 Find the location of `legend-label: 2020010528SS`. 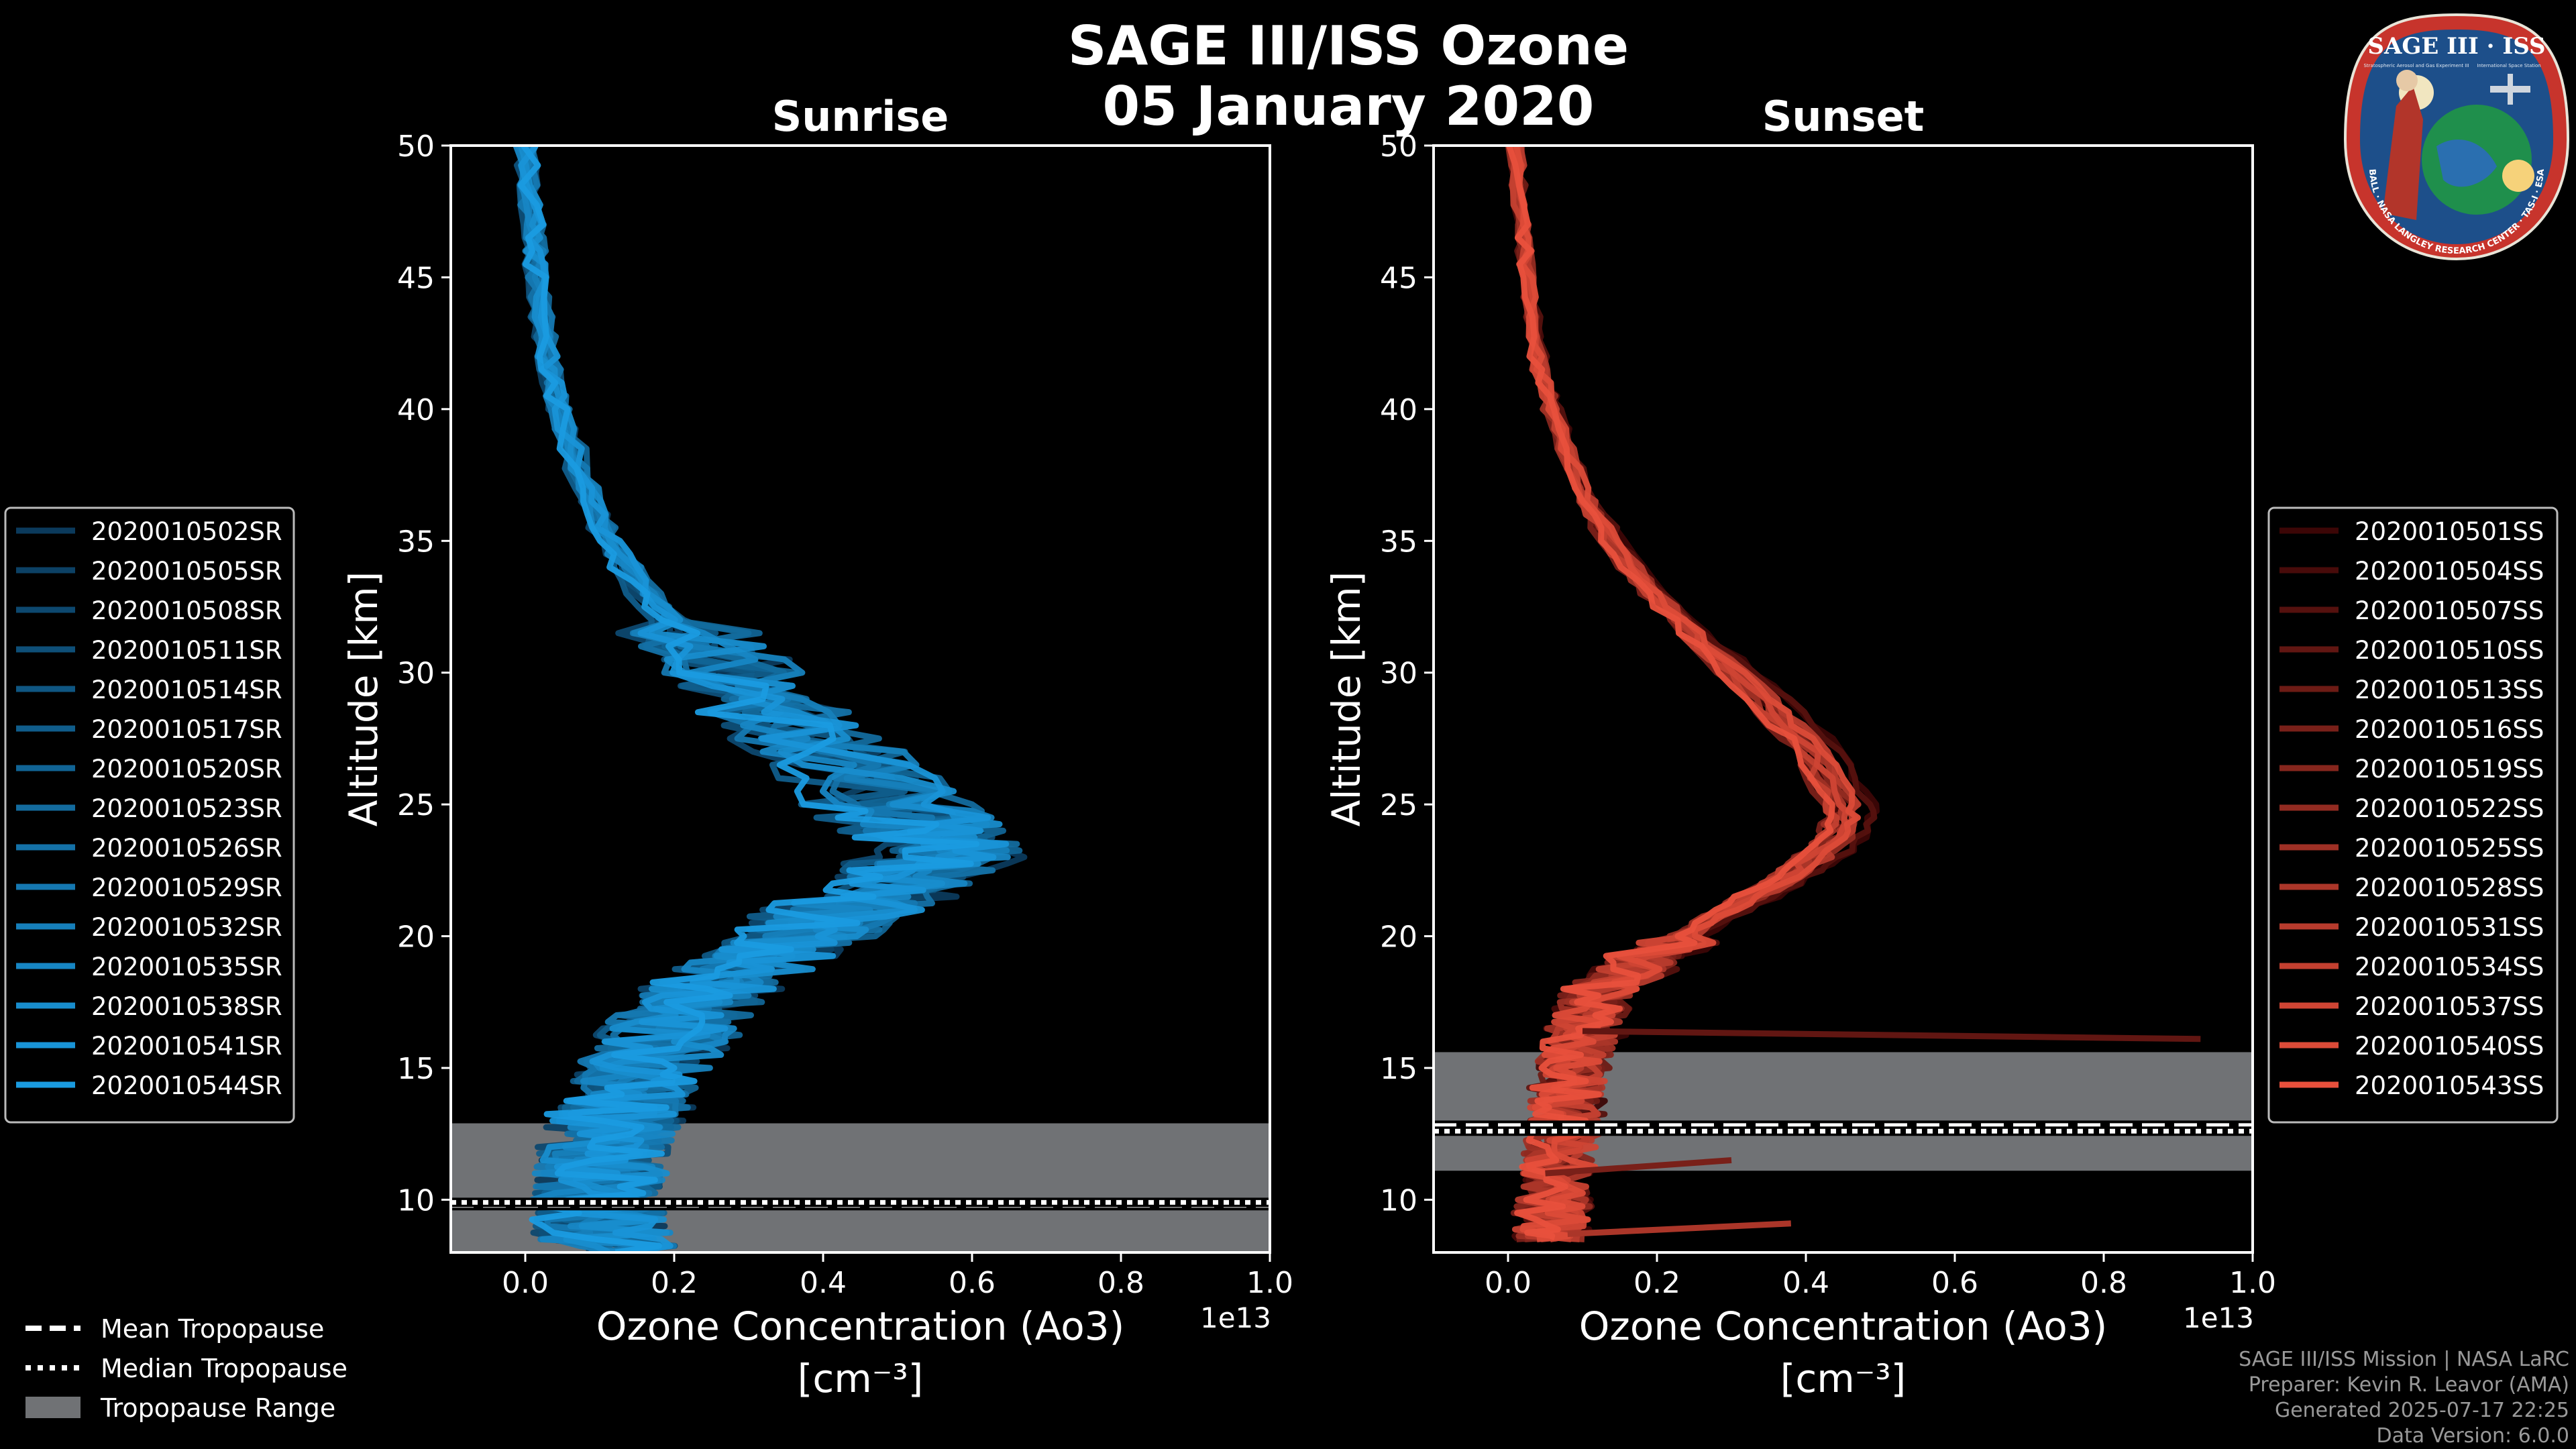

legend-label: 2020010528SS is located at coordinates (2449, 887).